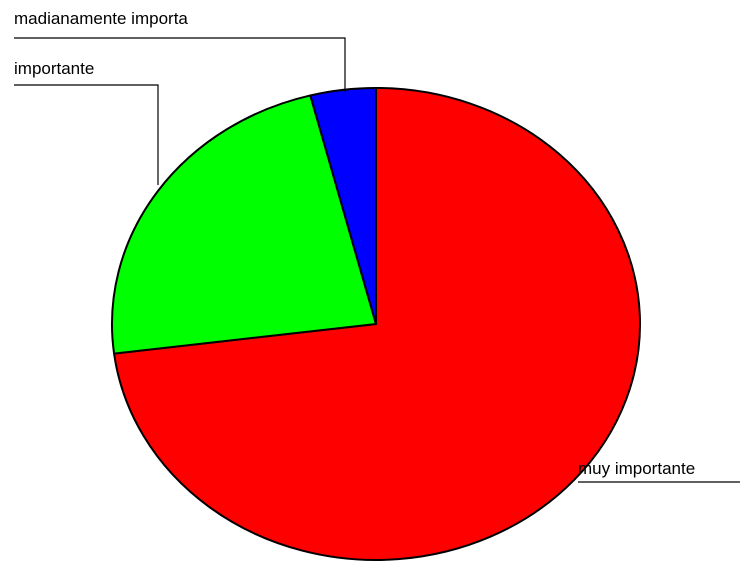 The width and height of the screenshot is (744, 562). I want to click on slice-label: importante, so click(54, 68).